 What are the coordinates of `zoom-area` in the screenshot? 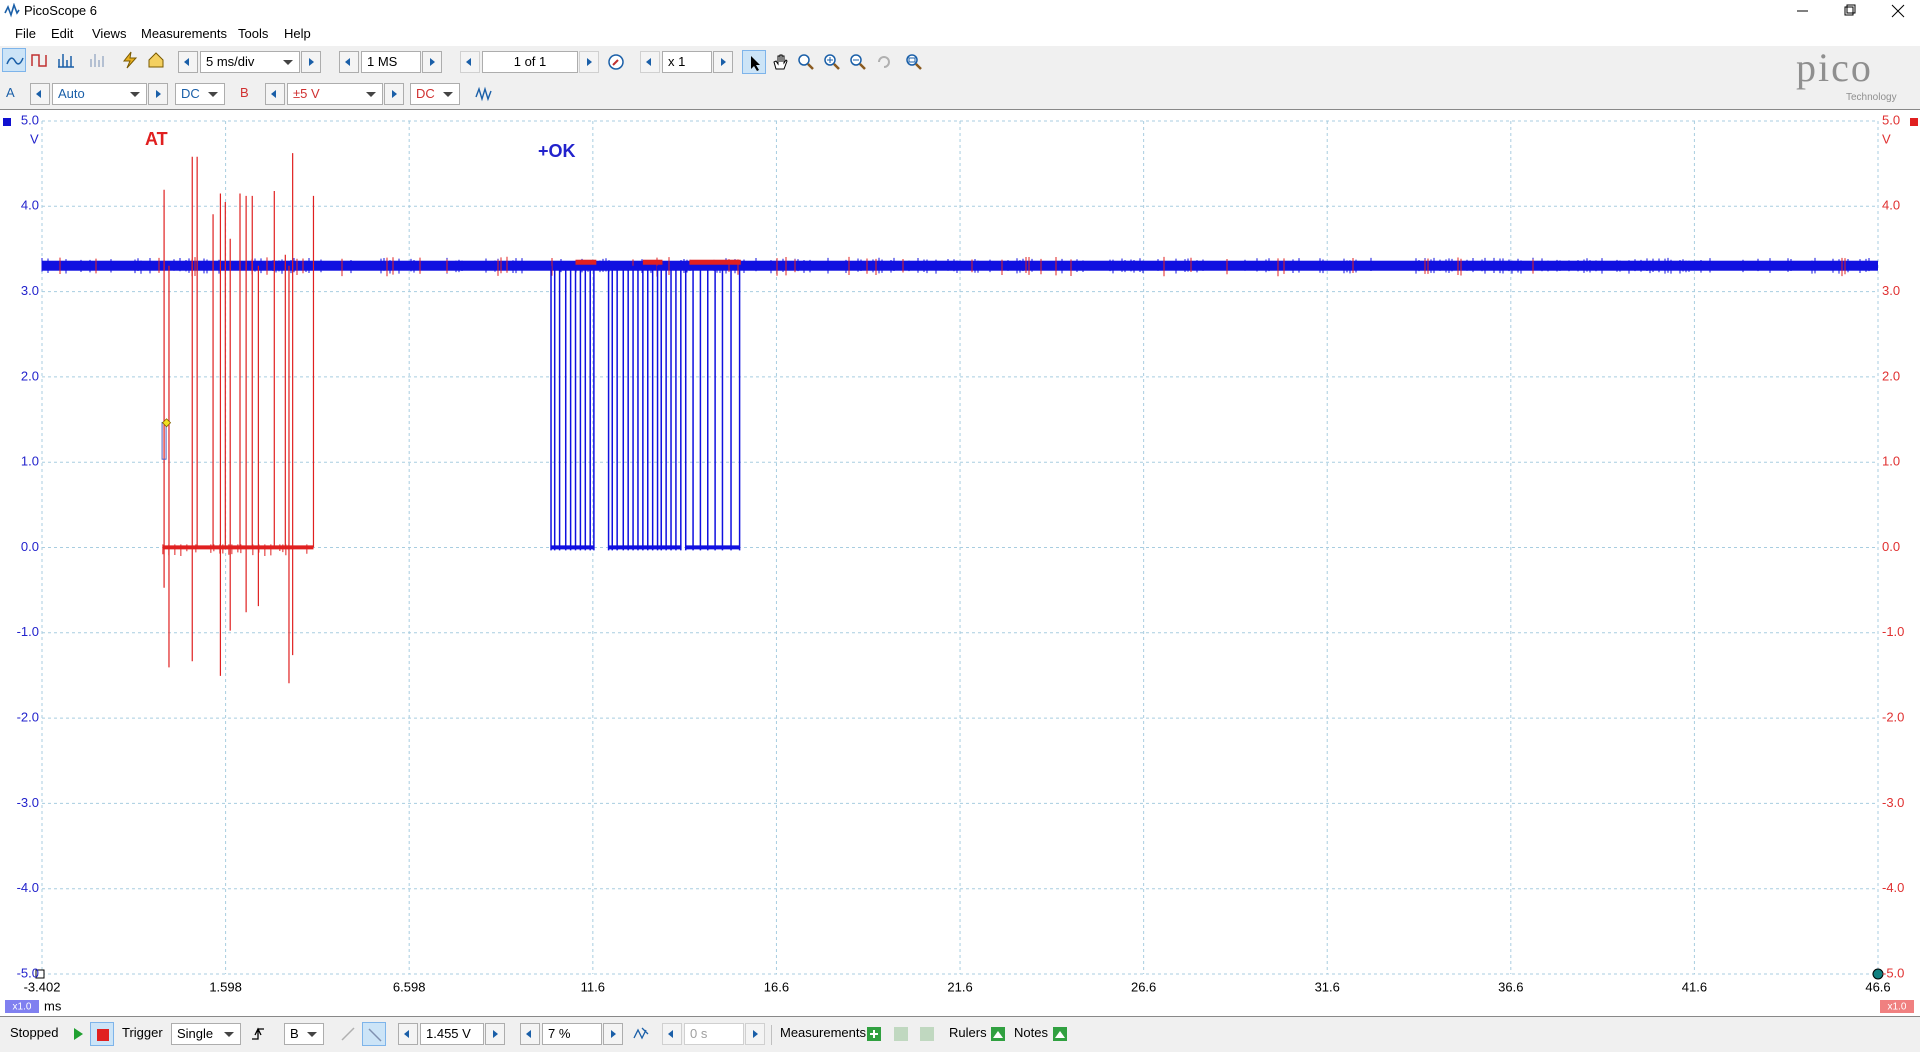 It's located at (806, 62).